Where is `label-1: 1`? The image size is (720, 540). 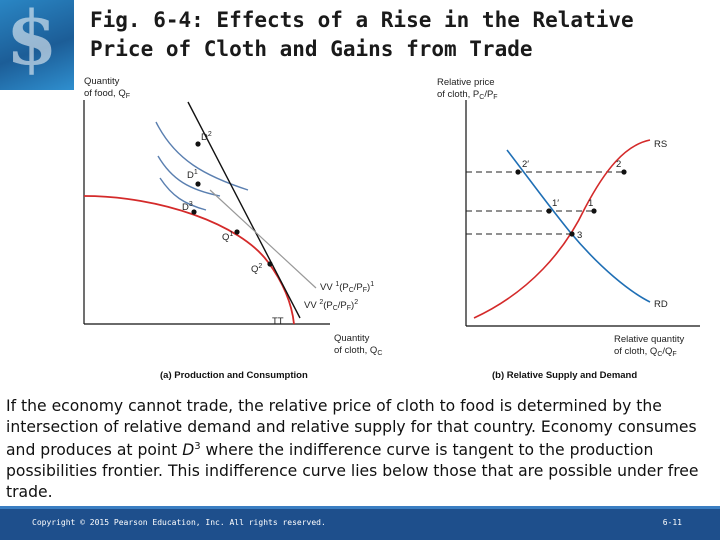 label-1: 1 is located at coordinates (590, 203).